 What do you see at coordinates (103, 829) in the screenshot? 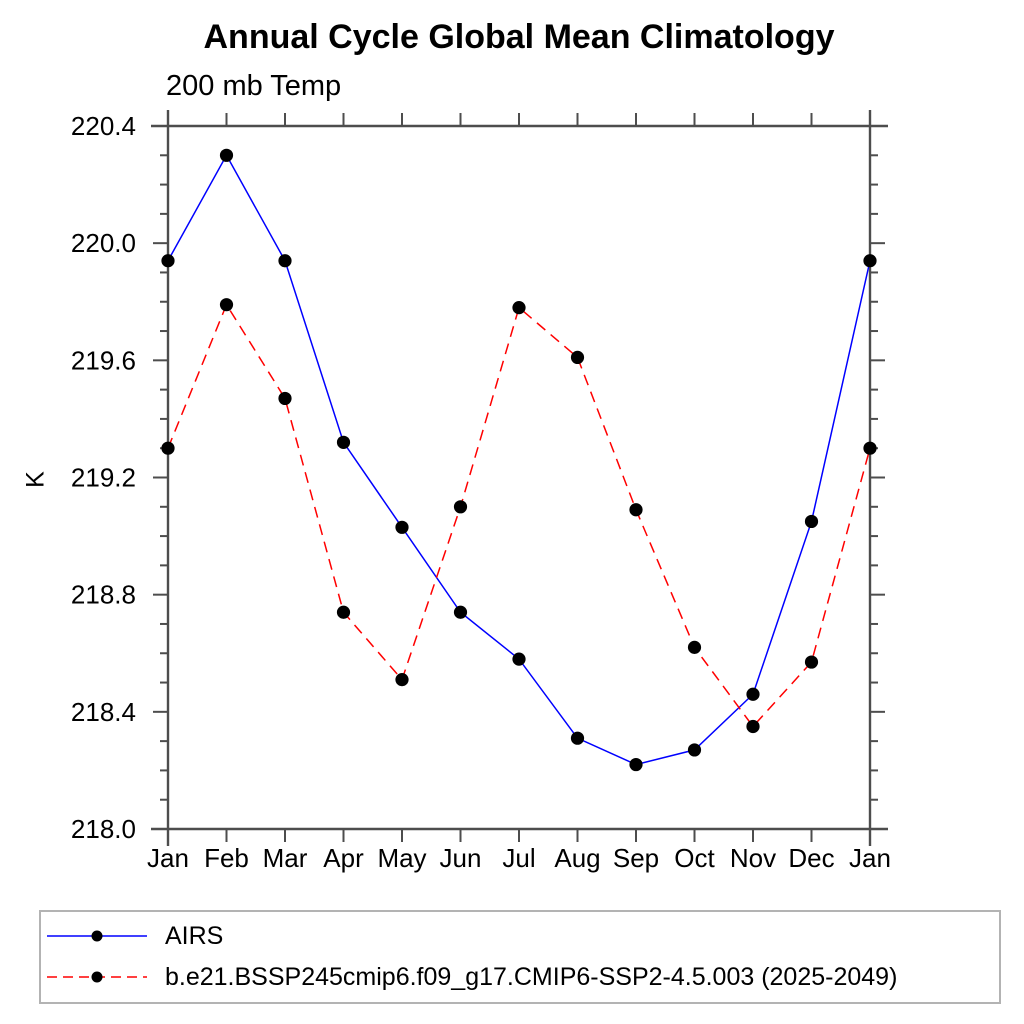
I see `y-tick-label: 218.0` at bounding box center [103, 829].